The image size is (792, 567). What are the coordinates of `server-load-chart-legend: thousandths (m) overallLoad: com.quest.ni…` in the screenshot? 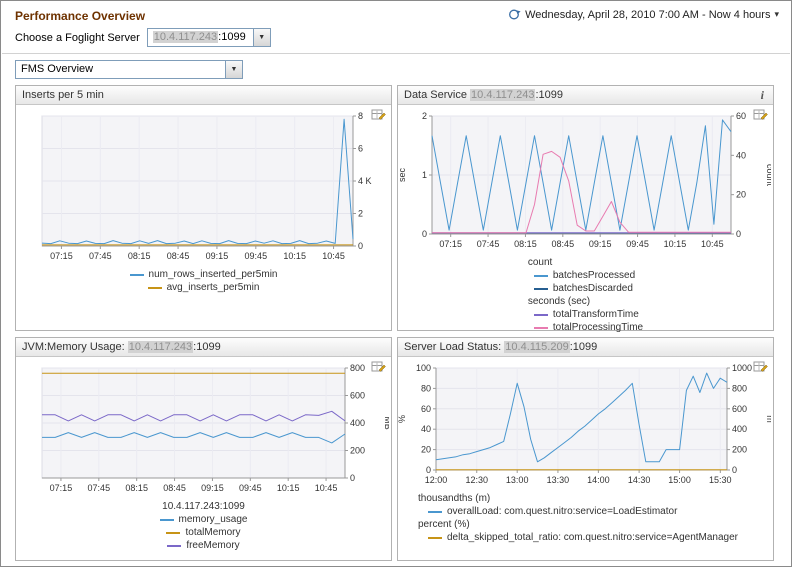 It's located at (585, 518).